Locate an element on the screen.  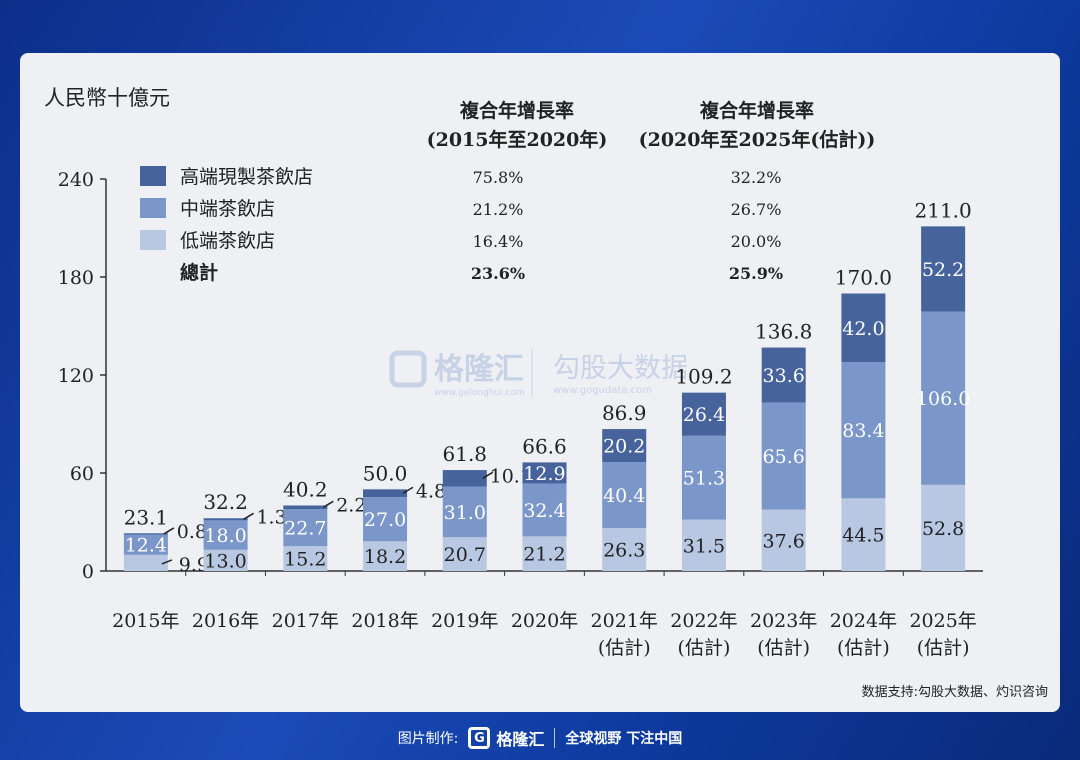
segment-value-label: 27.0 is located at coordinates (385, 520).